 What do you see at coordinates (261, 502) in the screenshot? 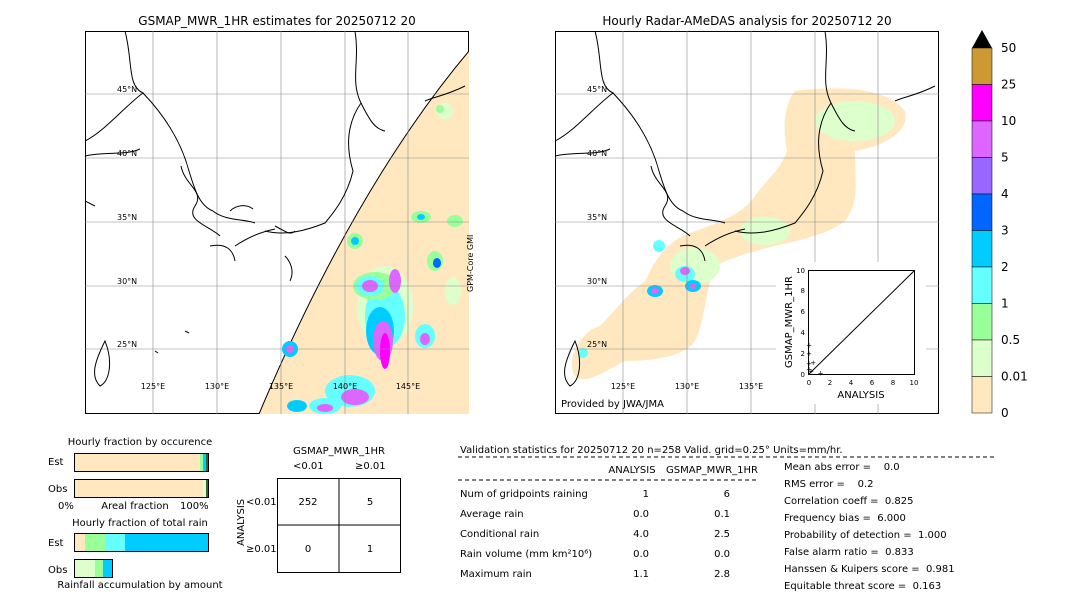
I see `contingency-row-lt: <0.01` at bounding box center [261, 502].